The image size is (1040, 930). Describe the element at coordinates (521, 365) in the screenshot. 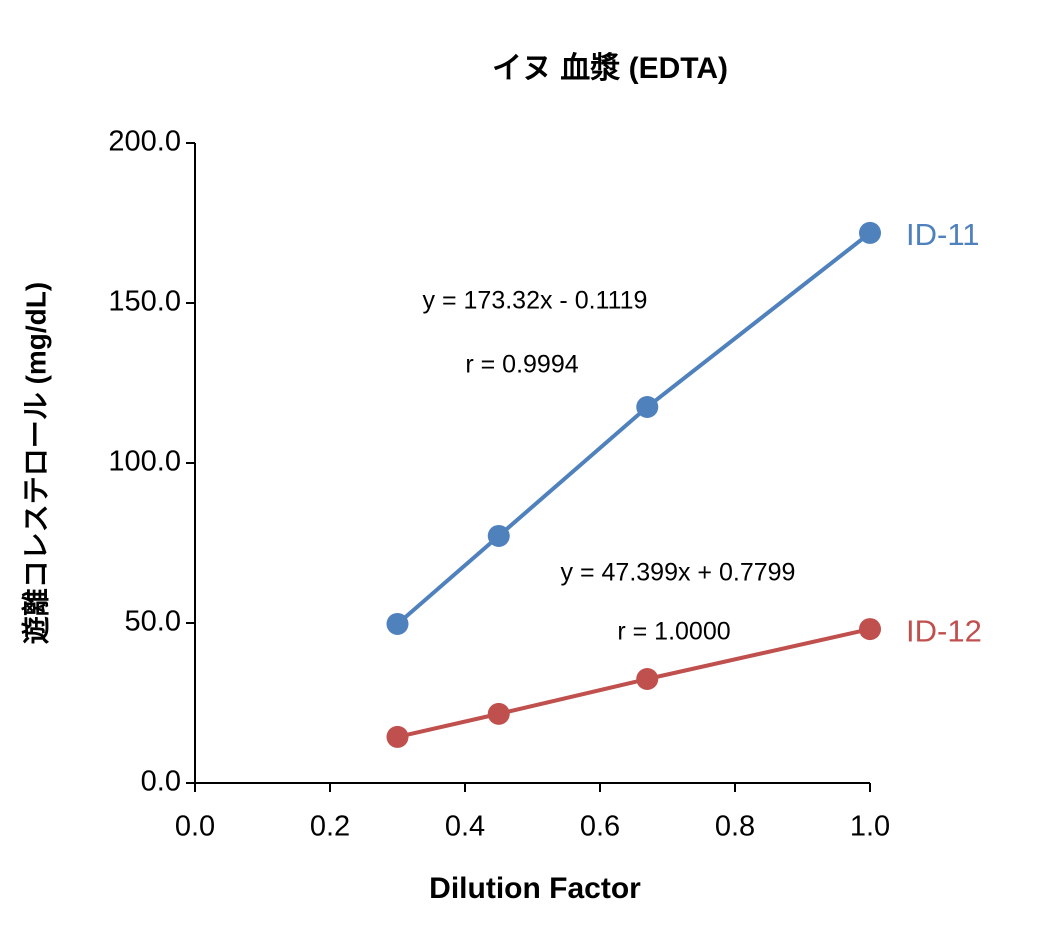

I see `annotation: r = 0.9994` at that location.